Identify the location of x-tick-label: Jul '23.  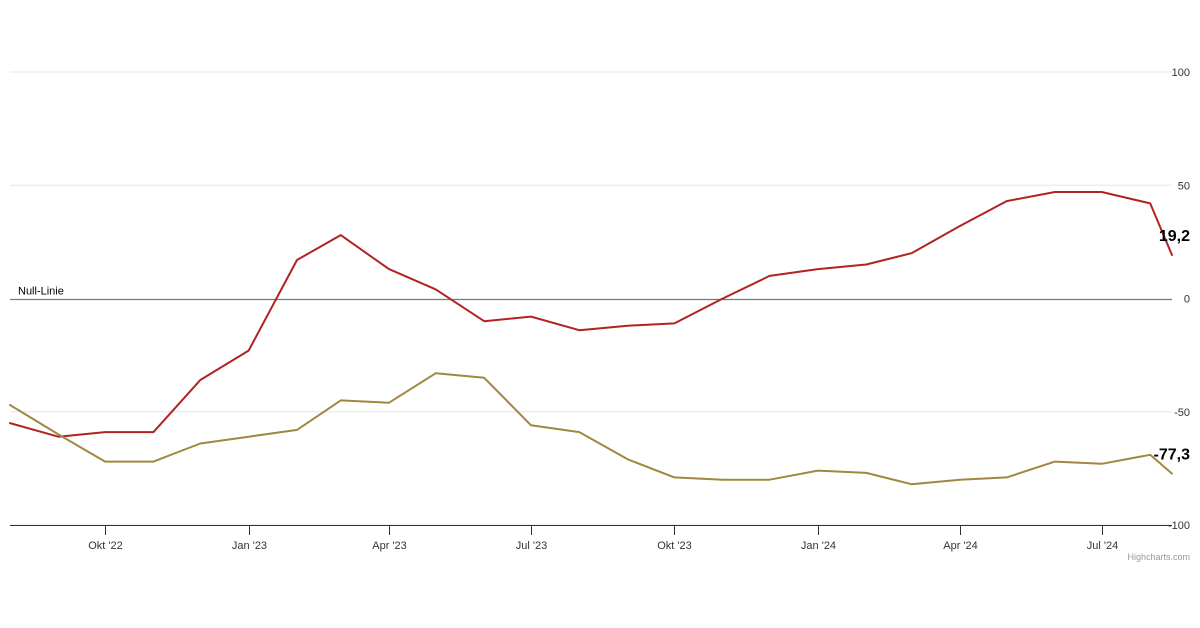
(531, 546).